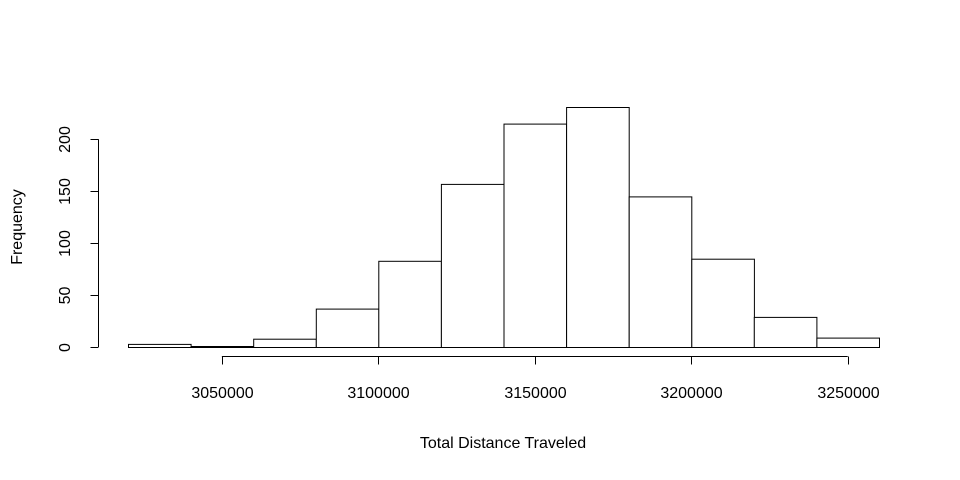 The image size is (960, 480). What do you see at coordinates (65, 139) in the screenshot?
I see `y-tick-label: 200` at bounding box center [65, 139].